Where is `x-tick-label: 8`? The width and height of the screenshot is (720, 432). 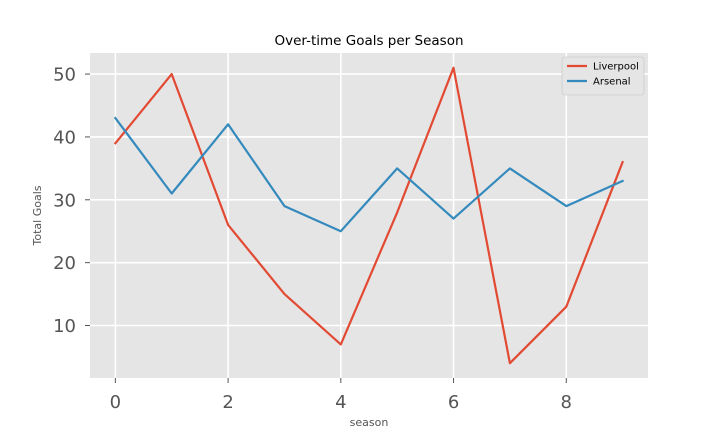 x-tick-label: 8 is located at coordinates (566, 402).